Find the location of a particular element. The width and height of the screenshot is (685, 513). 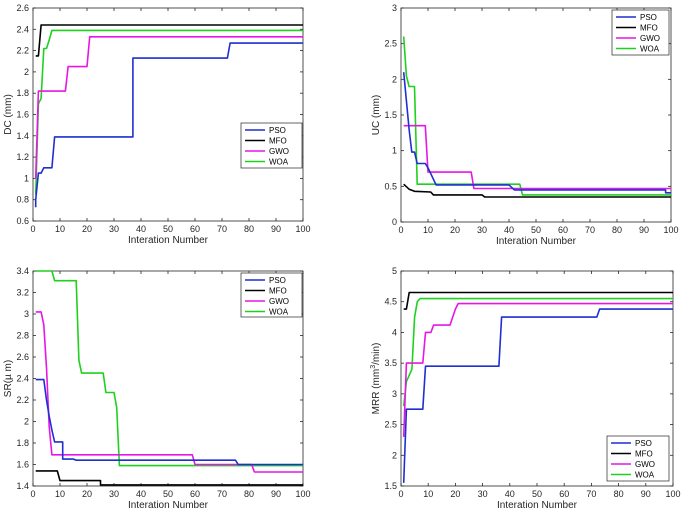

x-tick-label: 0 is located at coordinates (400, 494).